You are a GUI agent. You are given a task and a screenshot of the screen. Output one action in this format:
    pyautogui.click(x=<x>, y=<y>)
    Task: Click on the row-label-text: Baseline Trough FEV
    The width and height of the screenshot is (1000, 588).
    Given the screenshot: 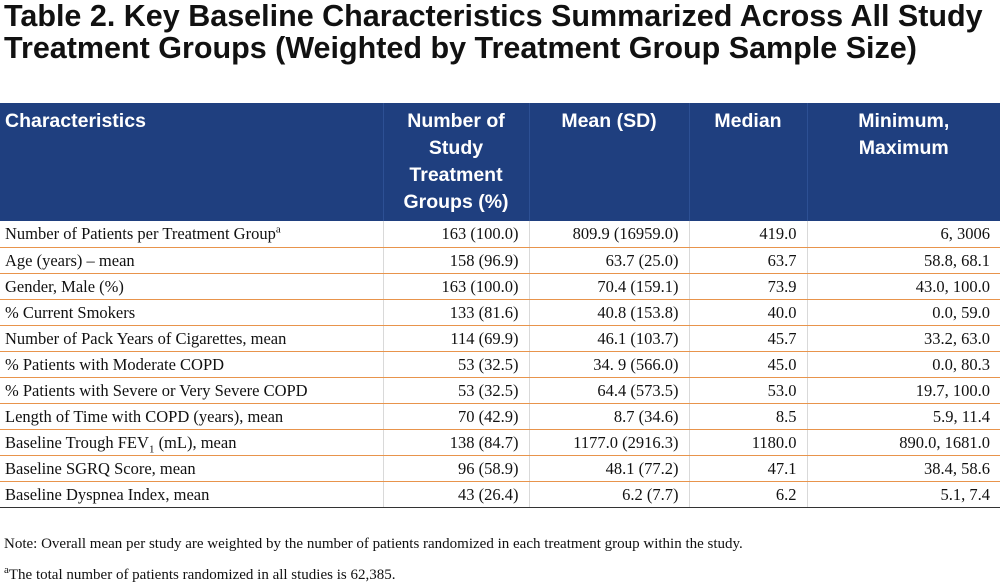 What is the action you would take?
    pyautogui.click(x=77, y=442)
    